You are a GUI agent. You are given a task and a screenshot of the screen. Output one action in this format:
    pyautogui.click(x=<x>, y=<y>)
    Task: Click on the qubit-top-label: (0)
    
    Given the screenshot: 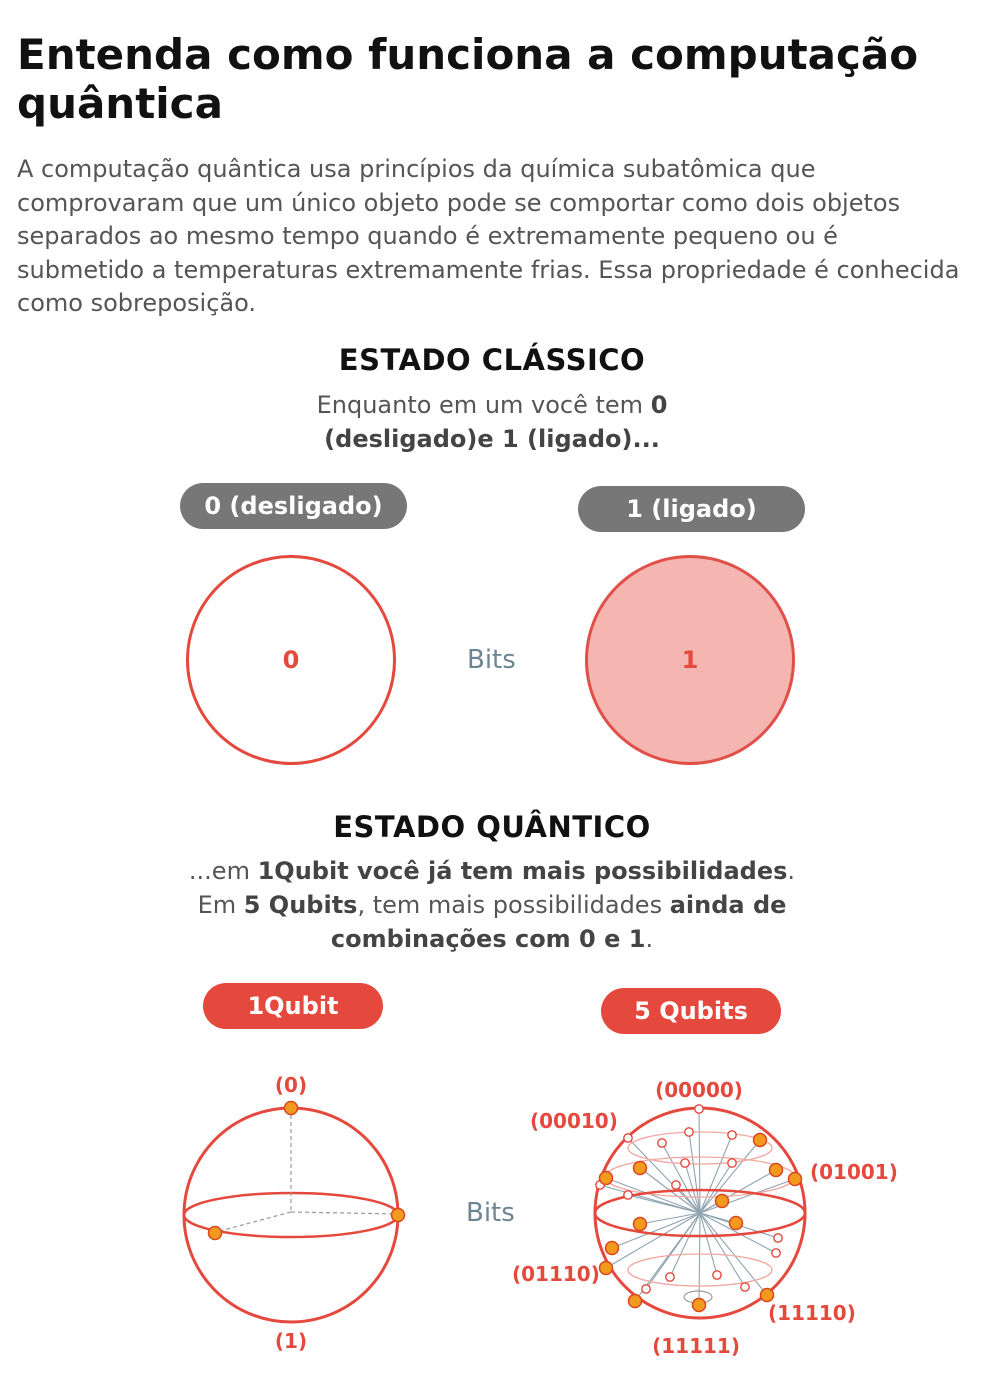 What is the action you would take?
    pyautogui.click(x=291, y=1085)
    